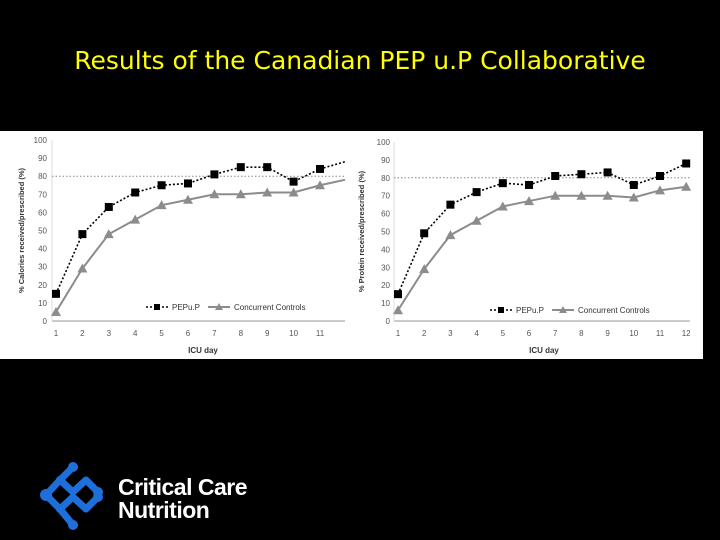 Image resolution: width=720 pixels, height=540 pixels. Describe the element at coordinates (21, 230) in the screenshot. I see `y-axis-label: % Calories received/prescribed (%)` at that location.